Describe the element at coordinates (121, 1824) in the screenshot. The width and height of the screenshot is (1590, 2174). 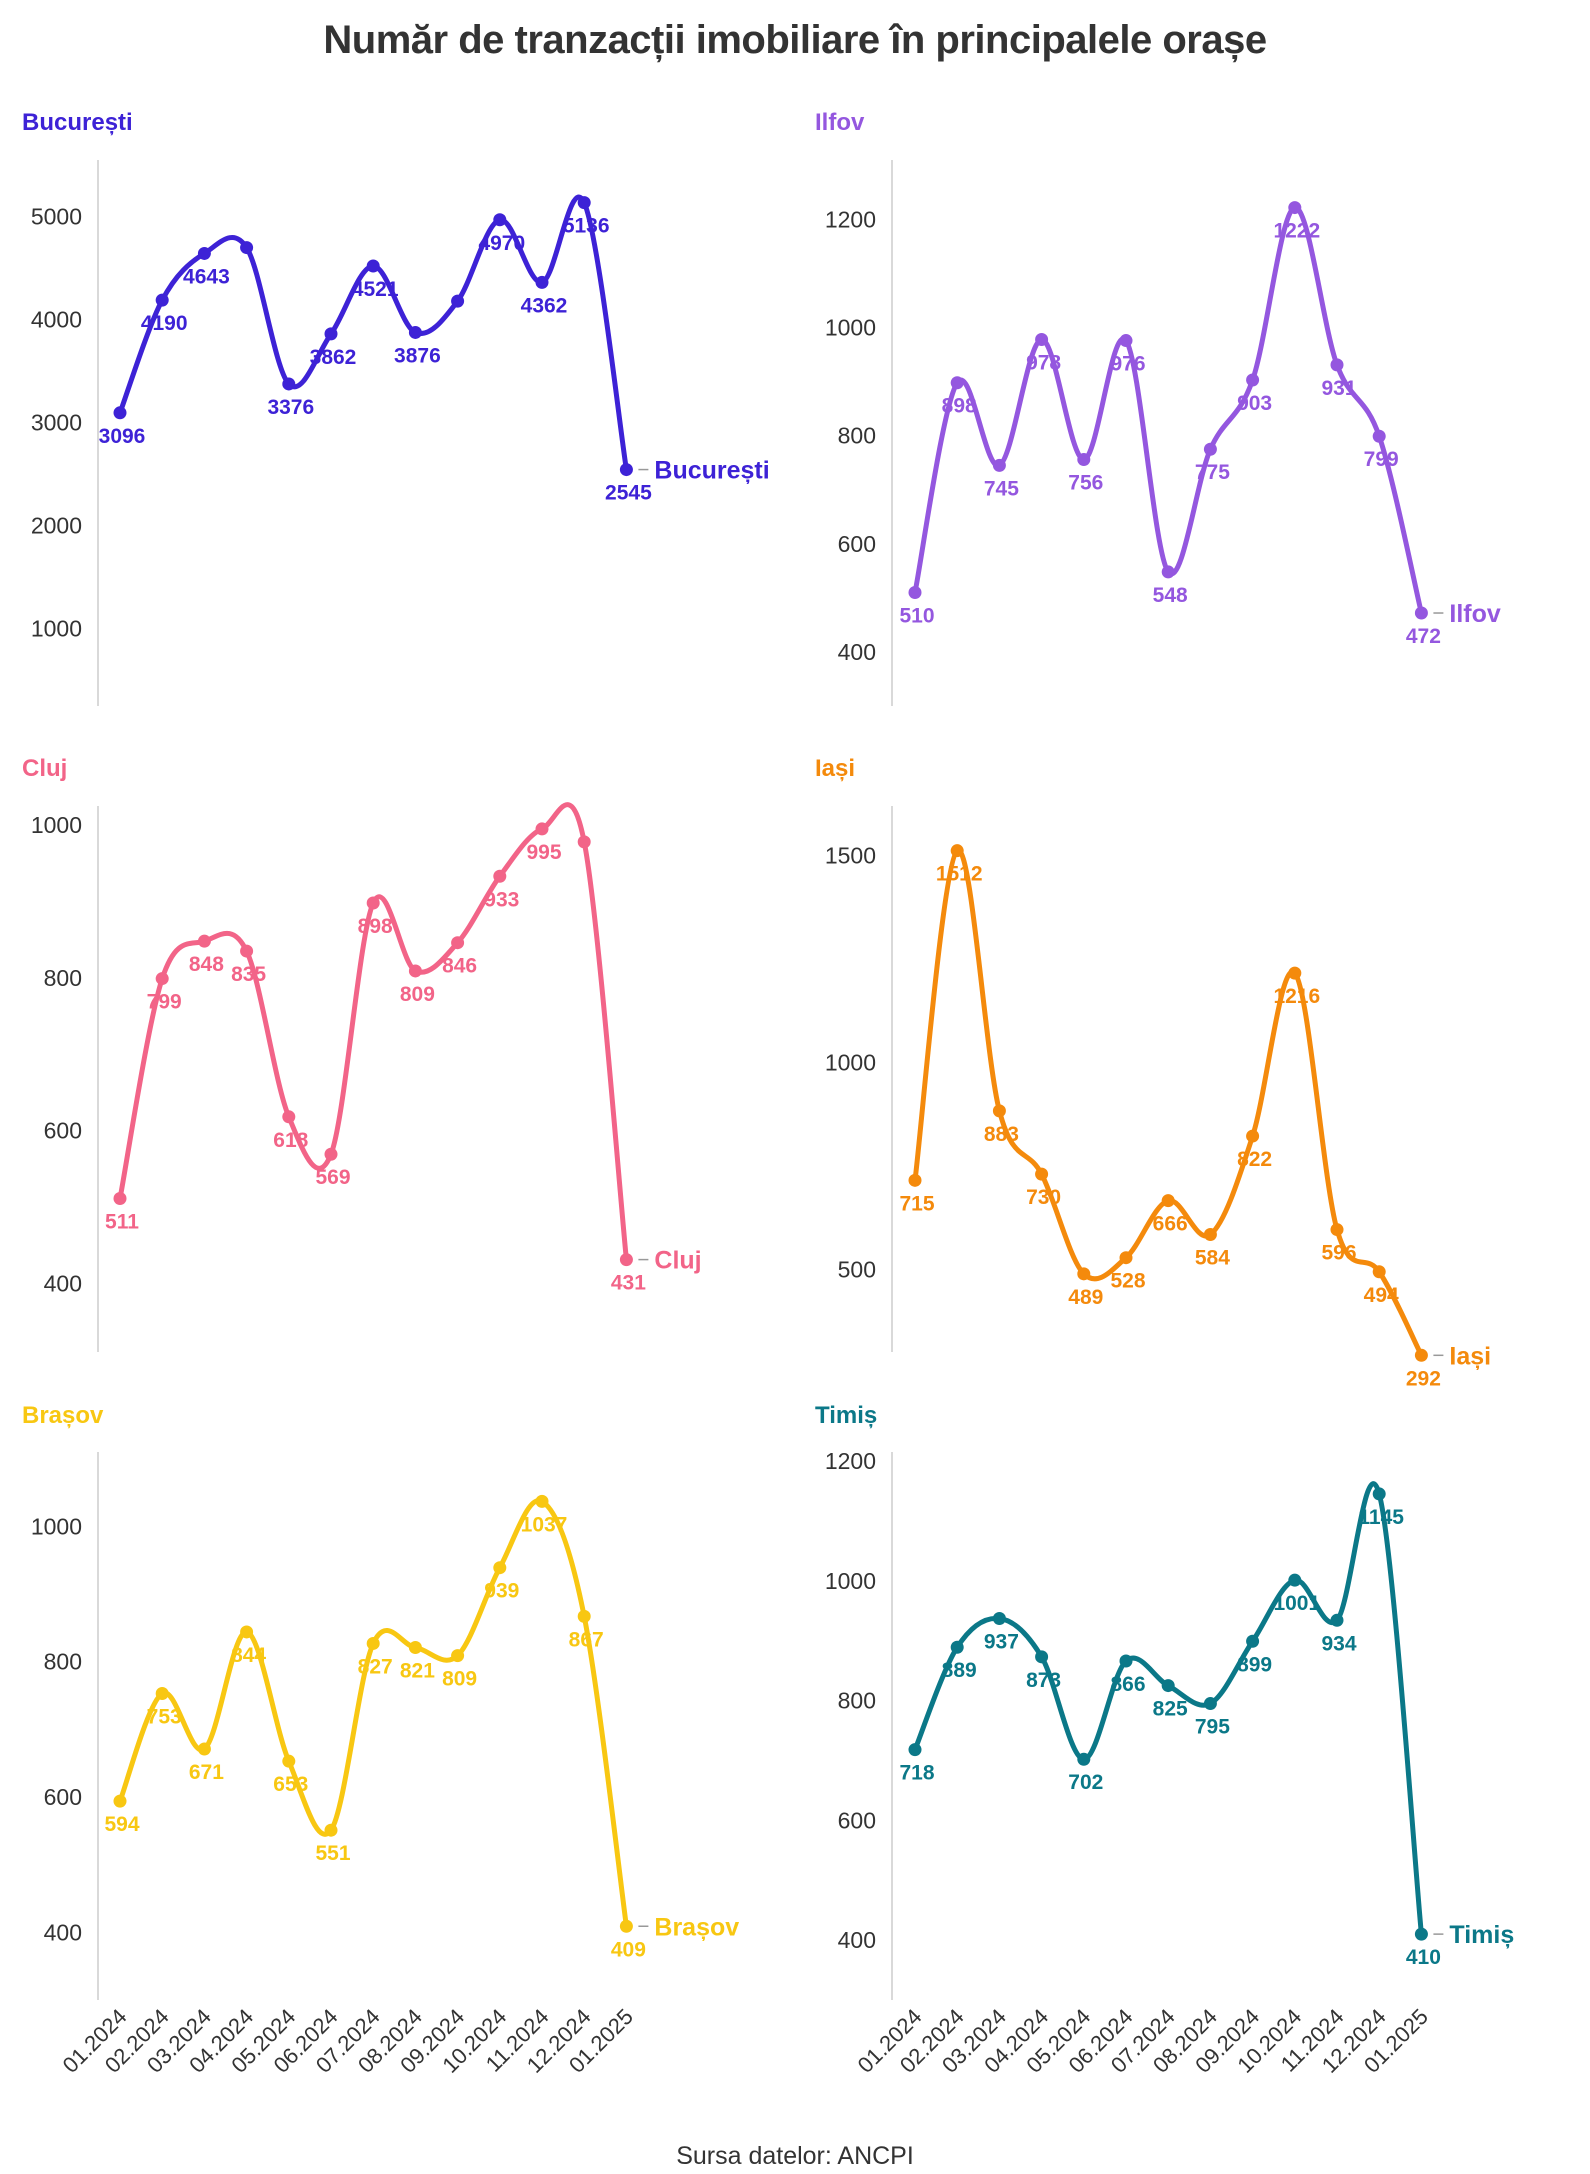
I see `data-label: 594` at that location.